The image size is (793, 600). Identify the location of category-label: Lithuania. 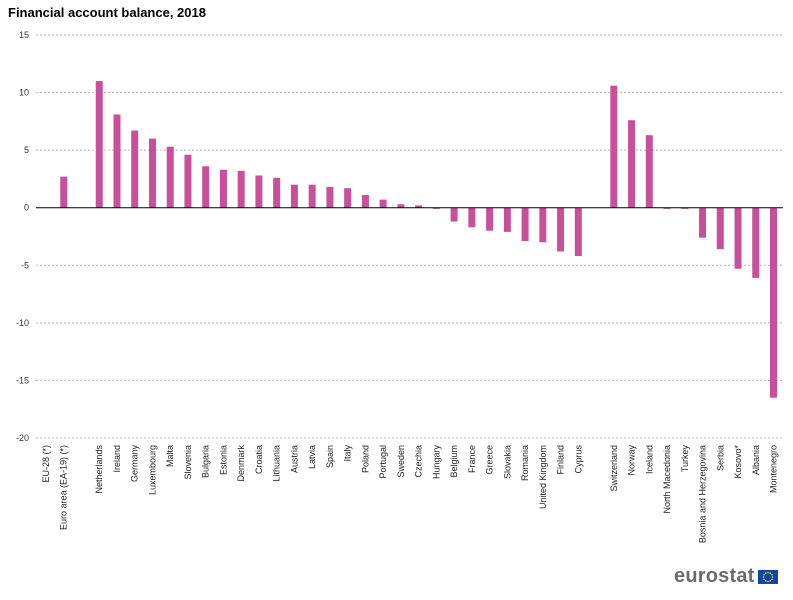
(277, 463).